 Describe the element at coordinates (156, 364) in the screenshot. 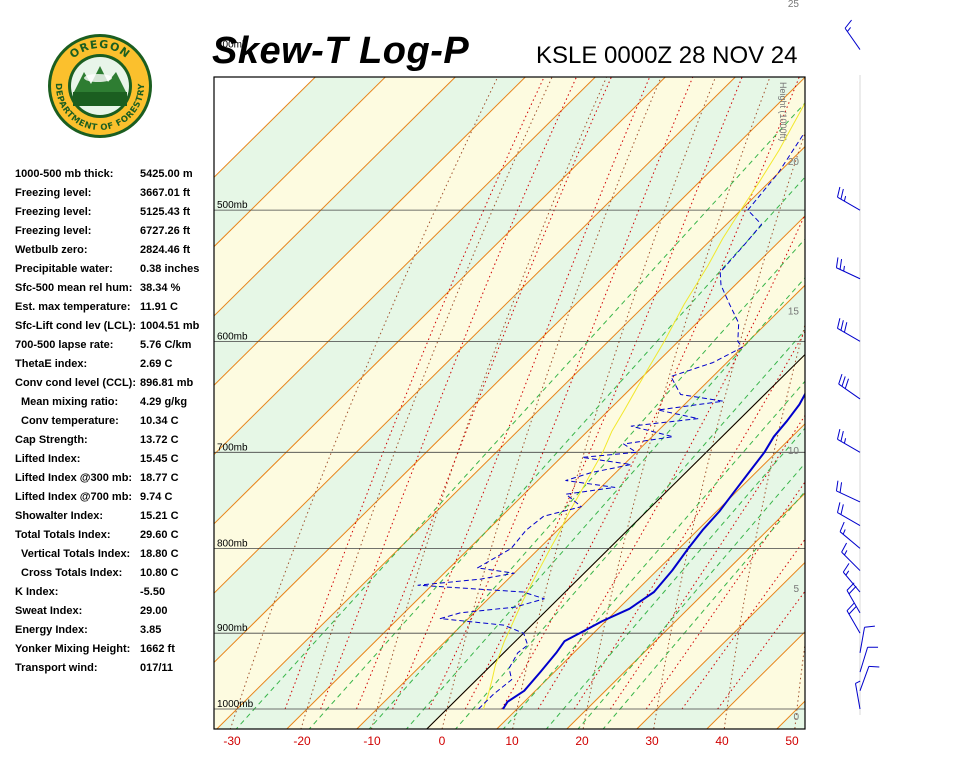

I see `index-value: 2.69 C` at that location.